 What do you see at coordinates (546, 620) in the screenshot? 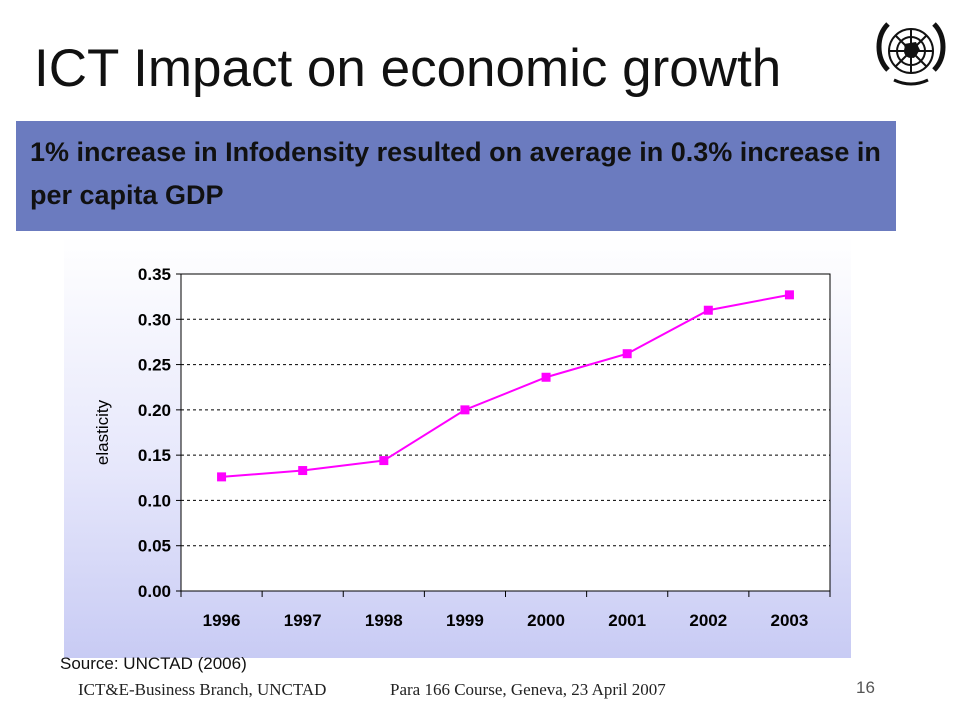
I see `x-tick-label: 2000` at bounding box center [546, 620].